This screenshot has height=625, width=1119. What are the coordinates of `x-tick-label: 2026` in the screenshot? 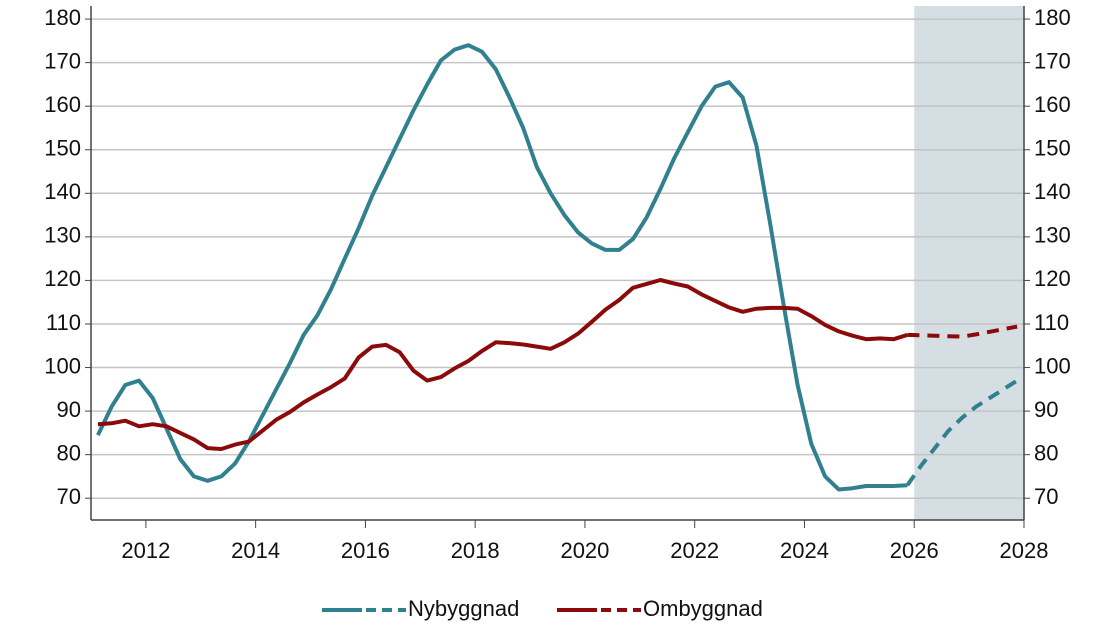 It's located at (914, 550).